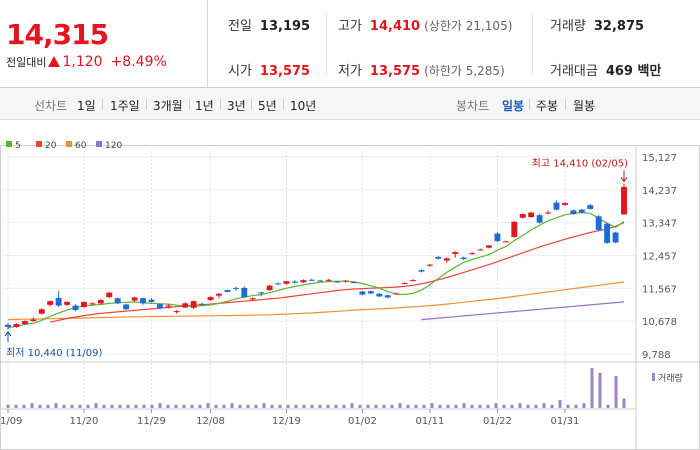 The height and width of the screenshot is (450, 700). What do you see at coordinates (11, 421) in the screenshot?
I see `x-tick-label: 11/09` at bounding box center [11, 421].